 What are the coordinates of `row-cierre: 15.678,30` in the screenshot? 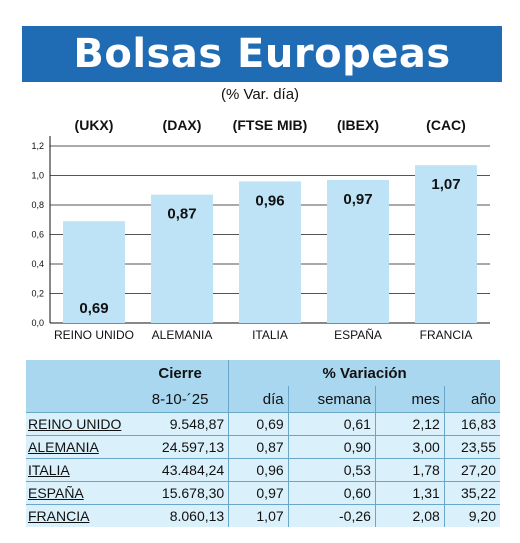 It's located at (180, 493).